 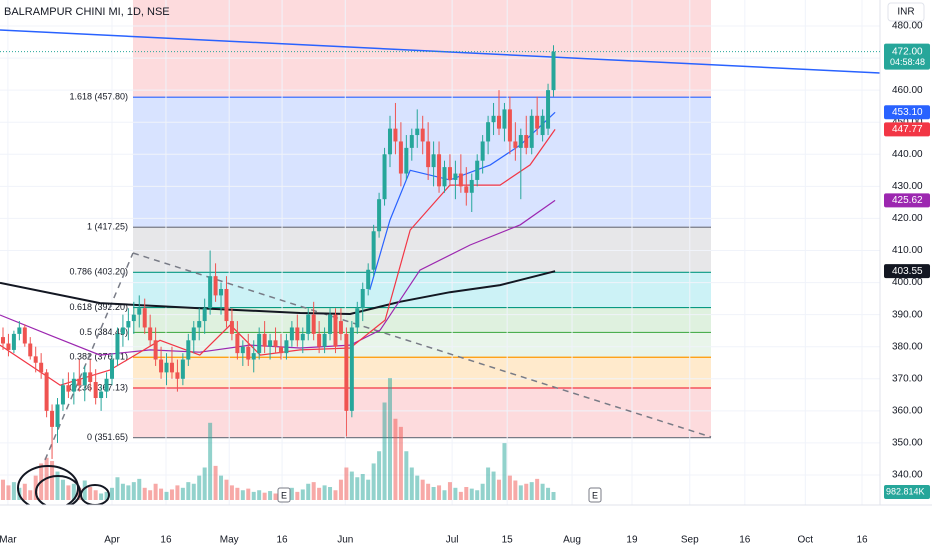 I want to click on event-box, so click(x=595, y=495).